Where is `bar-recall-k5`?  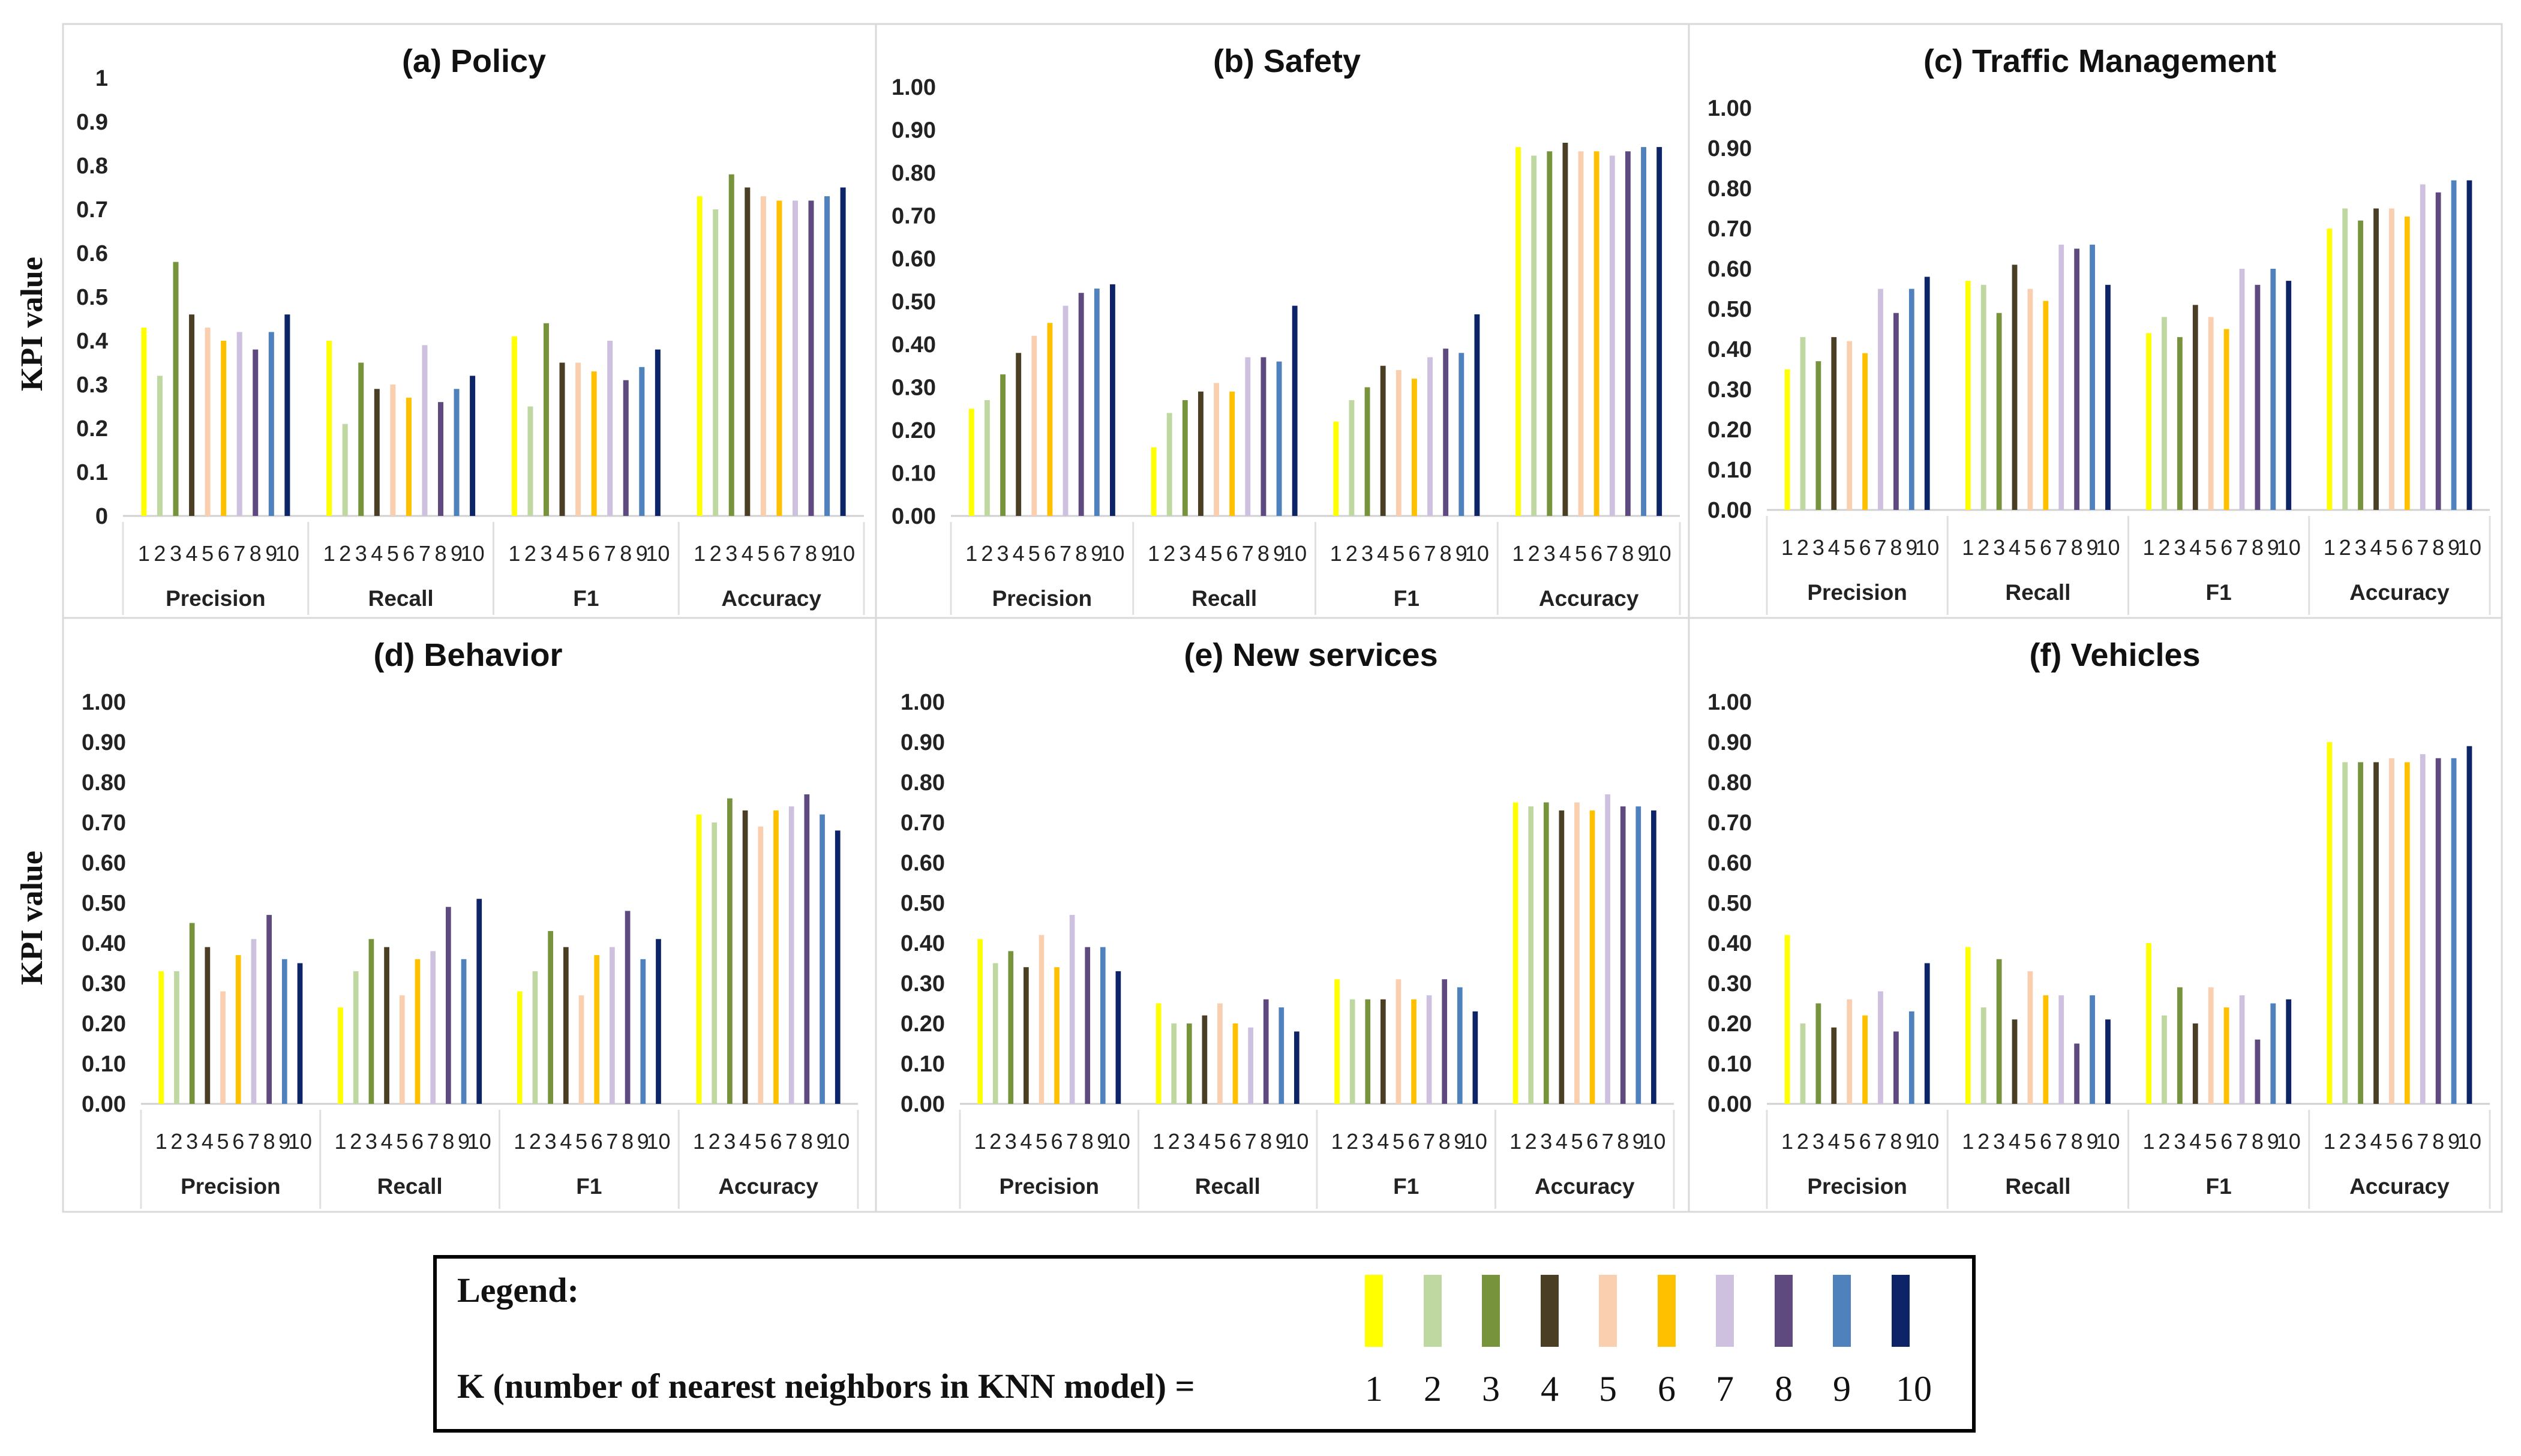 bar-recall-k5 is located at coordinates (1220, 1053).